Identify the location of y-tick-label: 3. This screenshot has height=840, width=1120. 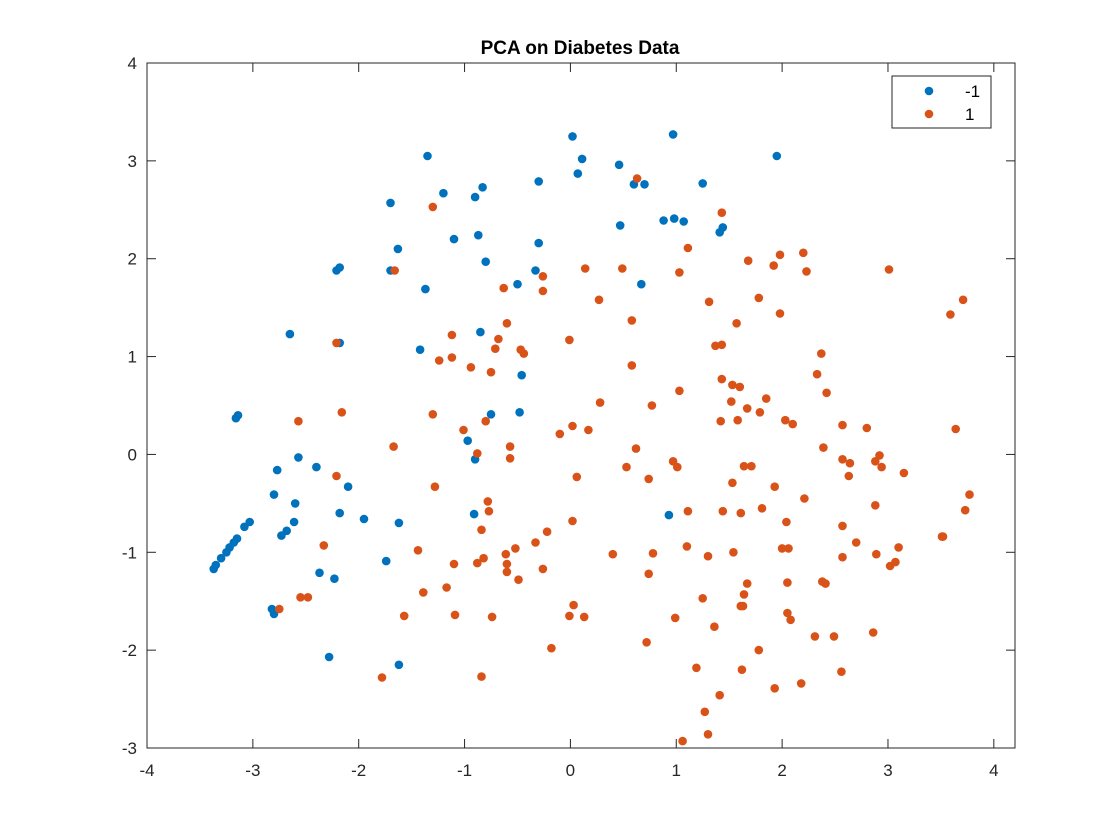
(132, 161).